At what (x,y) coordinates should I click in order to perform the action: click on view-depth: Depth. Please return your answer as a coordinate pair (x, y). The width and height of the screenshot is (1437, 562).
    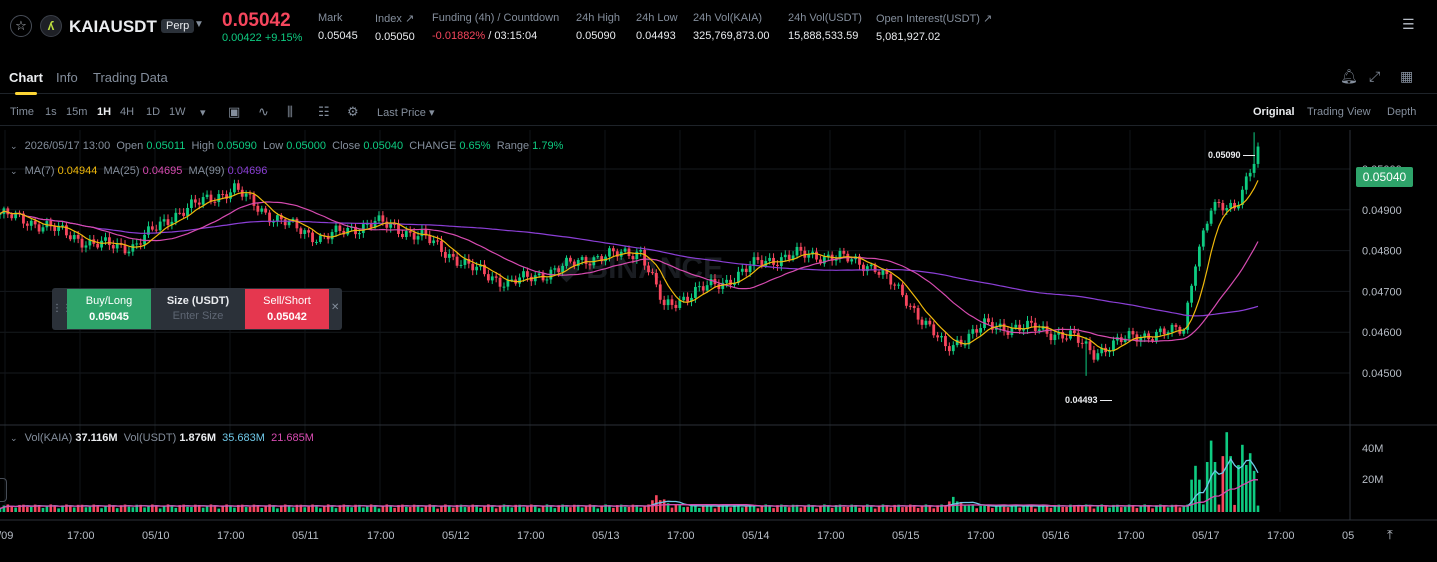
    Looking at the image, I should click on (1402, 112).